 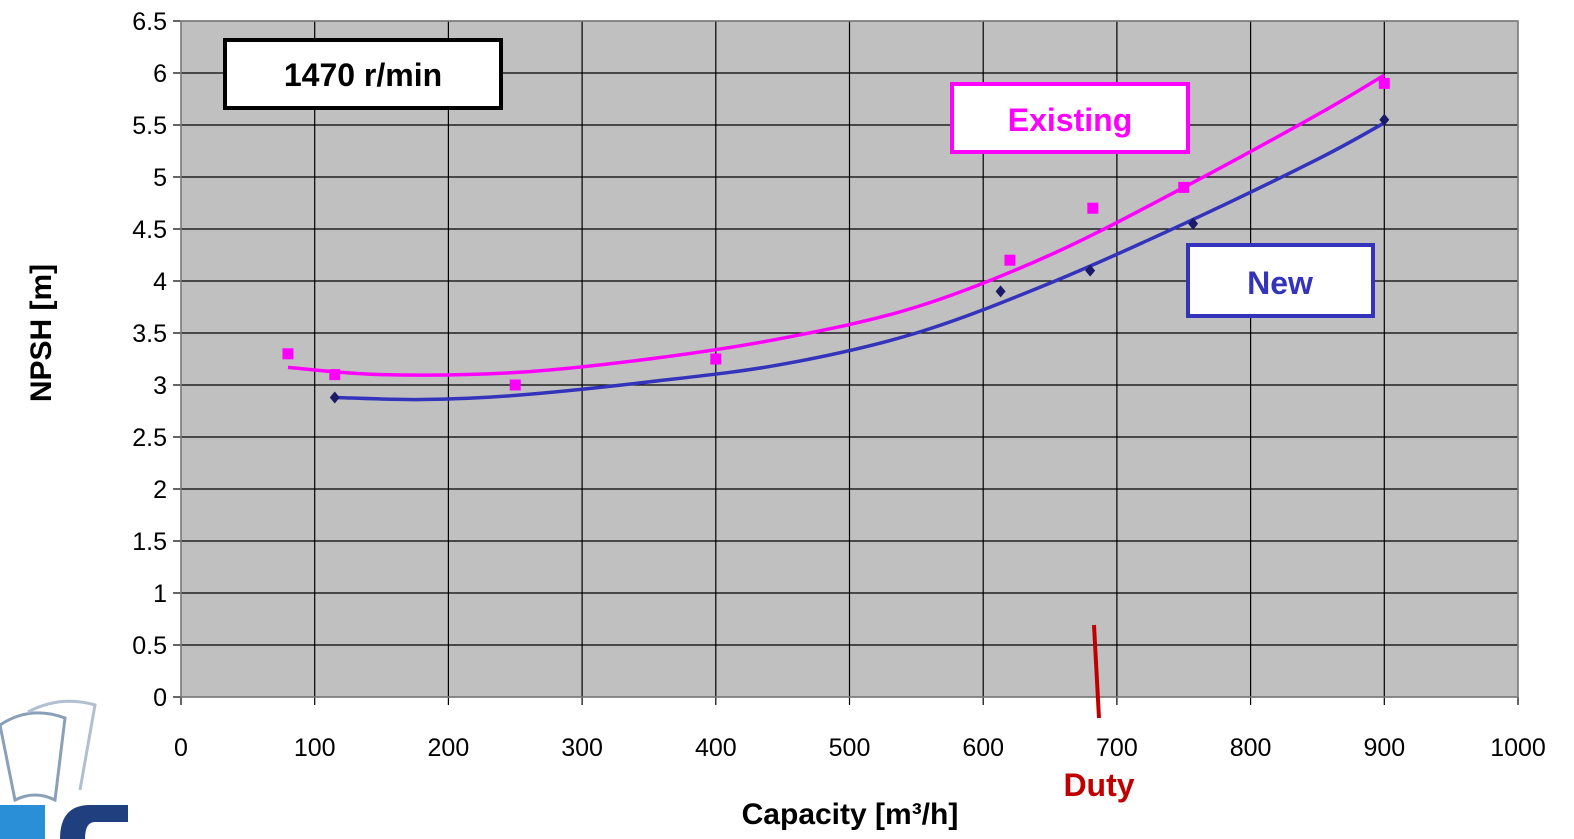 What do you see at coordinates (149, 646) in the screenshot?
I see `y-tick-label: 0.5` at bounding box center [149, 646].